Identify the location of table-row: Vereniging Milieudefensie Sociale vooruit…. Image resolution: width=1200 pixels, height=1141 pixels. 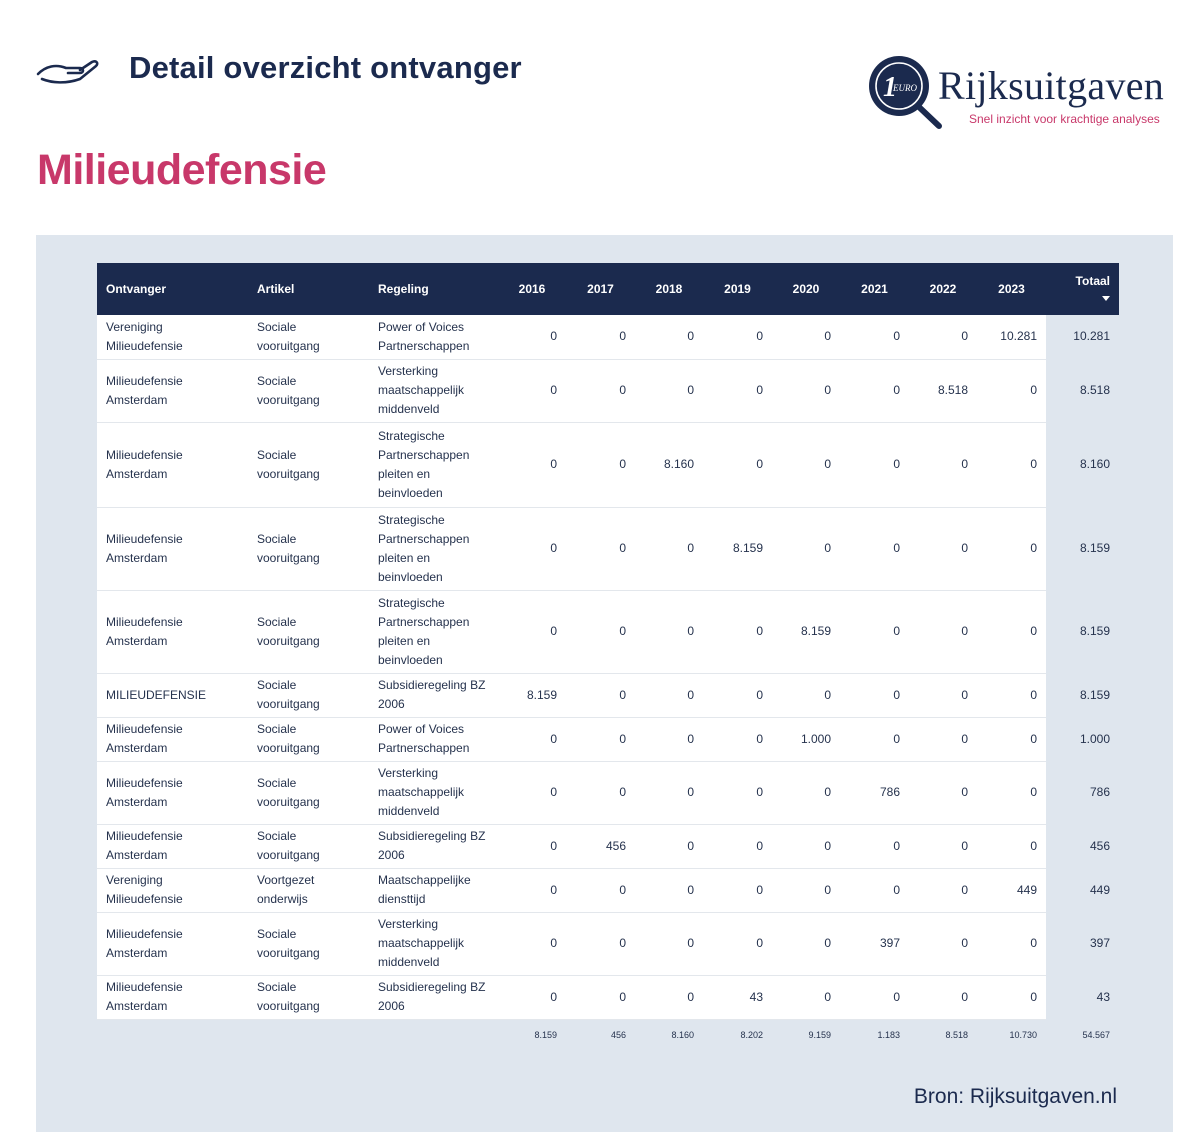
(608, 337).